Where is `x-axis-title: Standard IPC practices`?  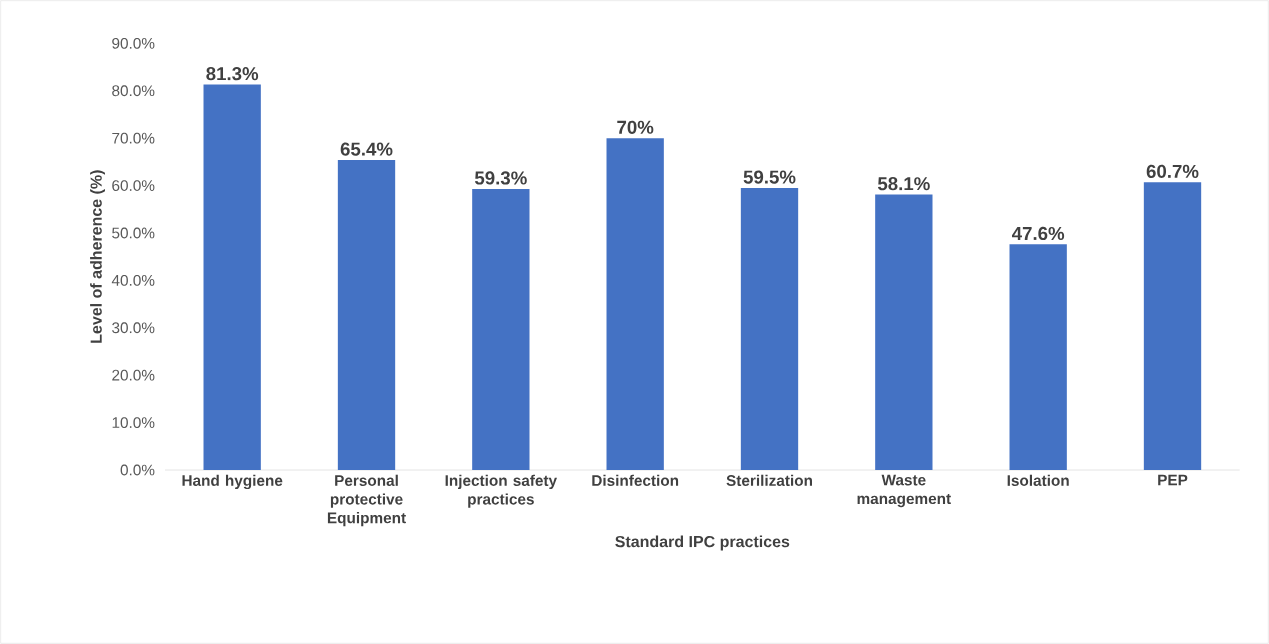
x-axis-title: Standard IPC practices is located at coordinates (702, 543).